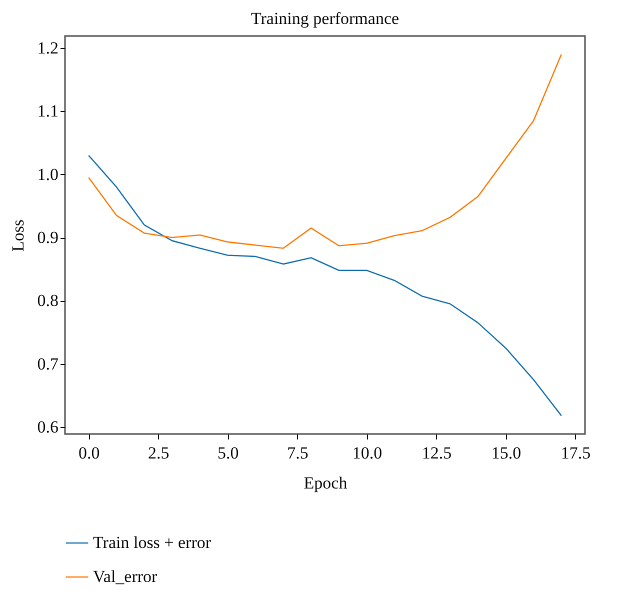 The height and width of the screenshot is (597, 632). Describe the element at coordinates (47, 111) in the screenshot. I see `y-tick-label: 1.1` at that location.